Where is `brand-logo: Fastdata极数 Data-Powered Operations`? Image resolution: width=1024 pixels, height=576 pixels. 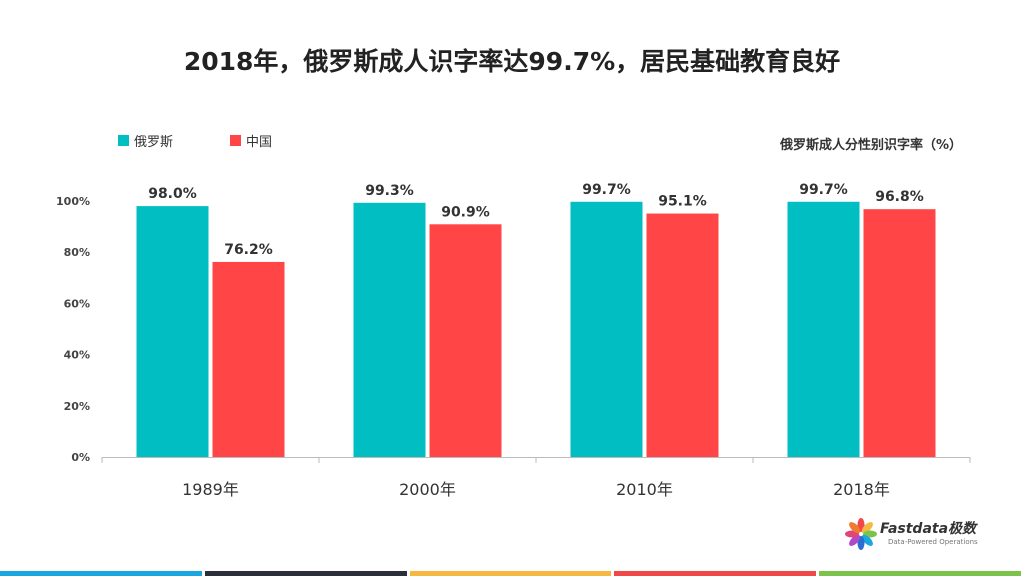 brand-logo: Fastdata极数 Data-Powered Operations is located at coordinates (919, 536).